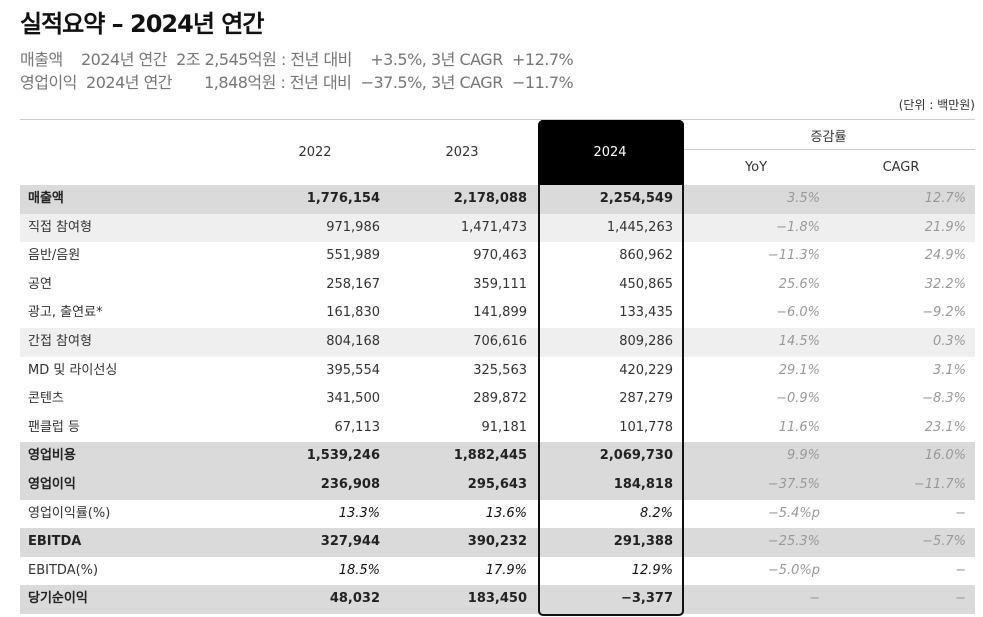  I want to click on cell: 21.9%, so click(945, 227).